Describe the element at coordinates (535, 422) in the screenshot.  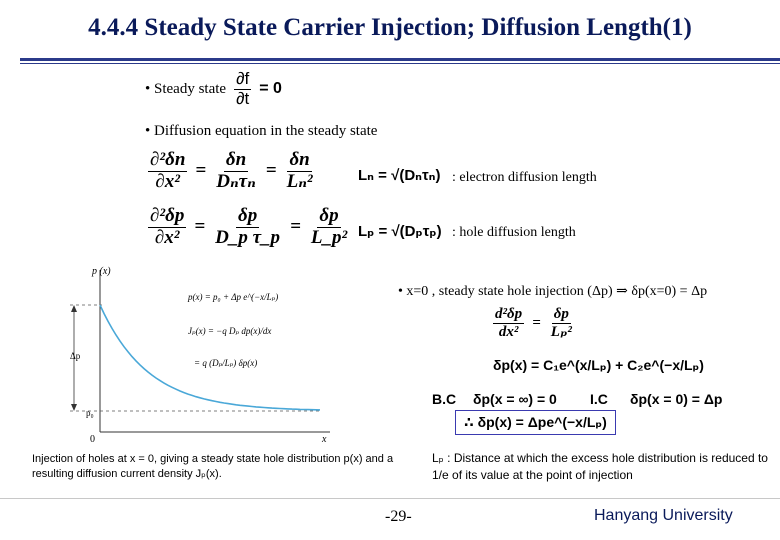
I see `final-solution-box: ∴ δp(x) = Δpe^(−x/Lₚ)` at that location.